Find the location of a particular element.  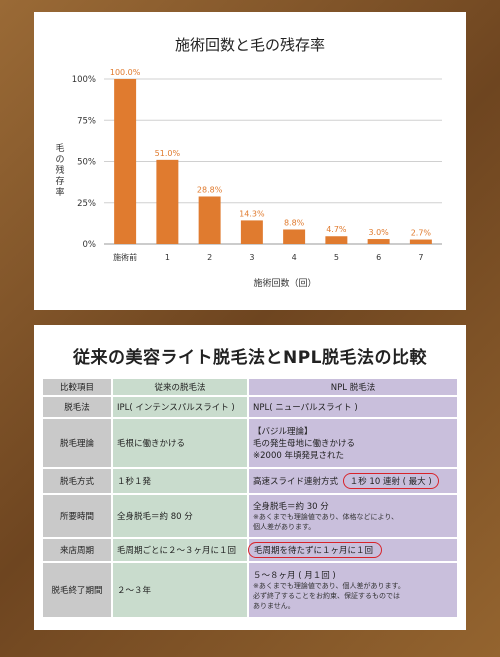

y-tick-label: 50% is located at coordinates (86, 163).